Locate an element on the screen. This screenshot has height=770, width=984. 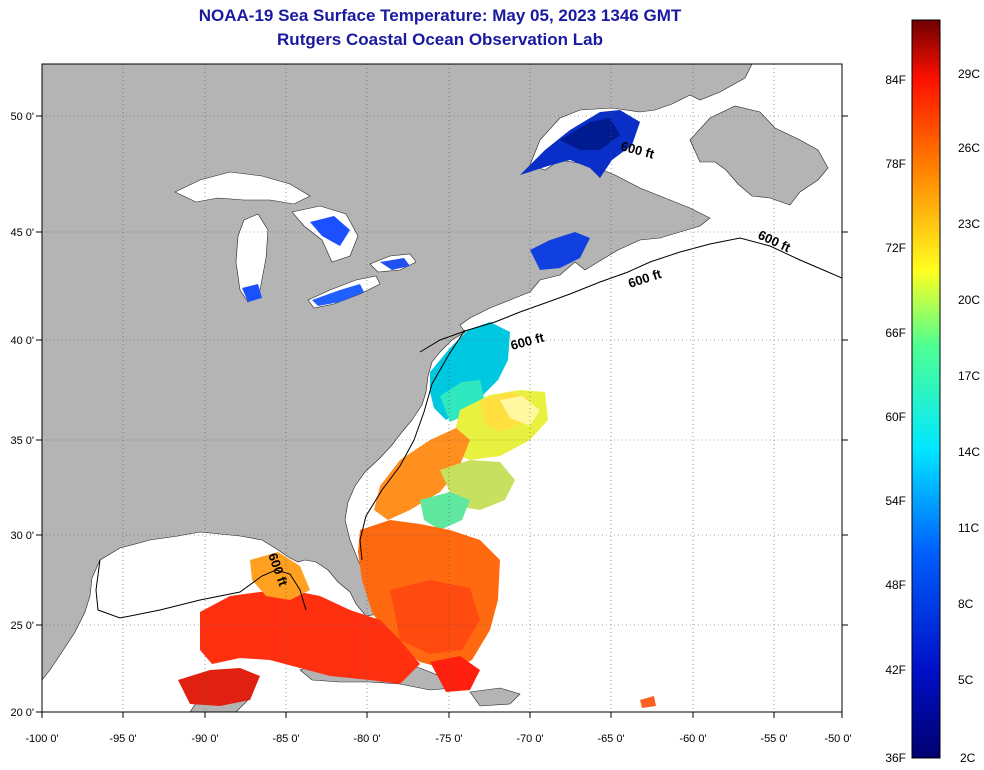
lat-tick: 50 0' is located at coordinates (22, 117).